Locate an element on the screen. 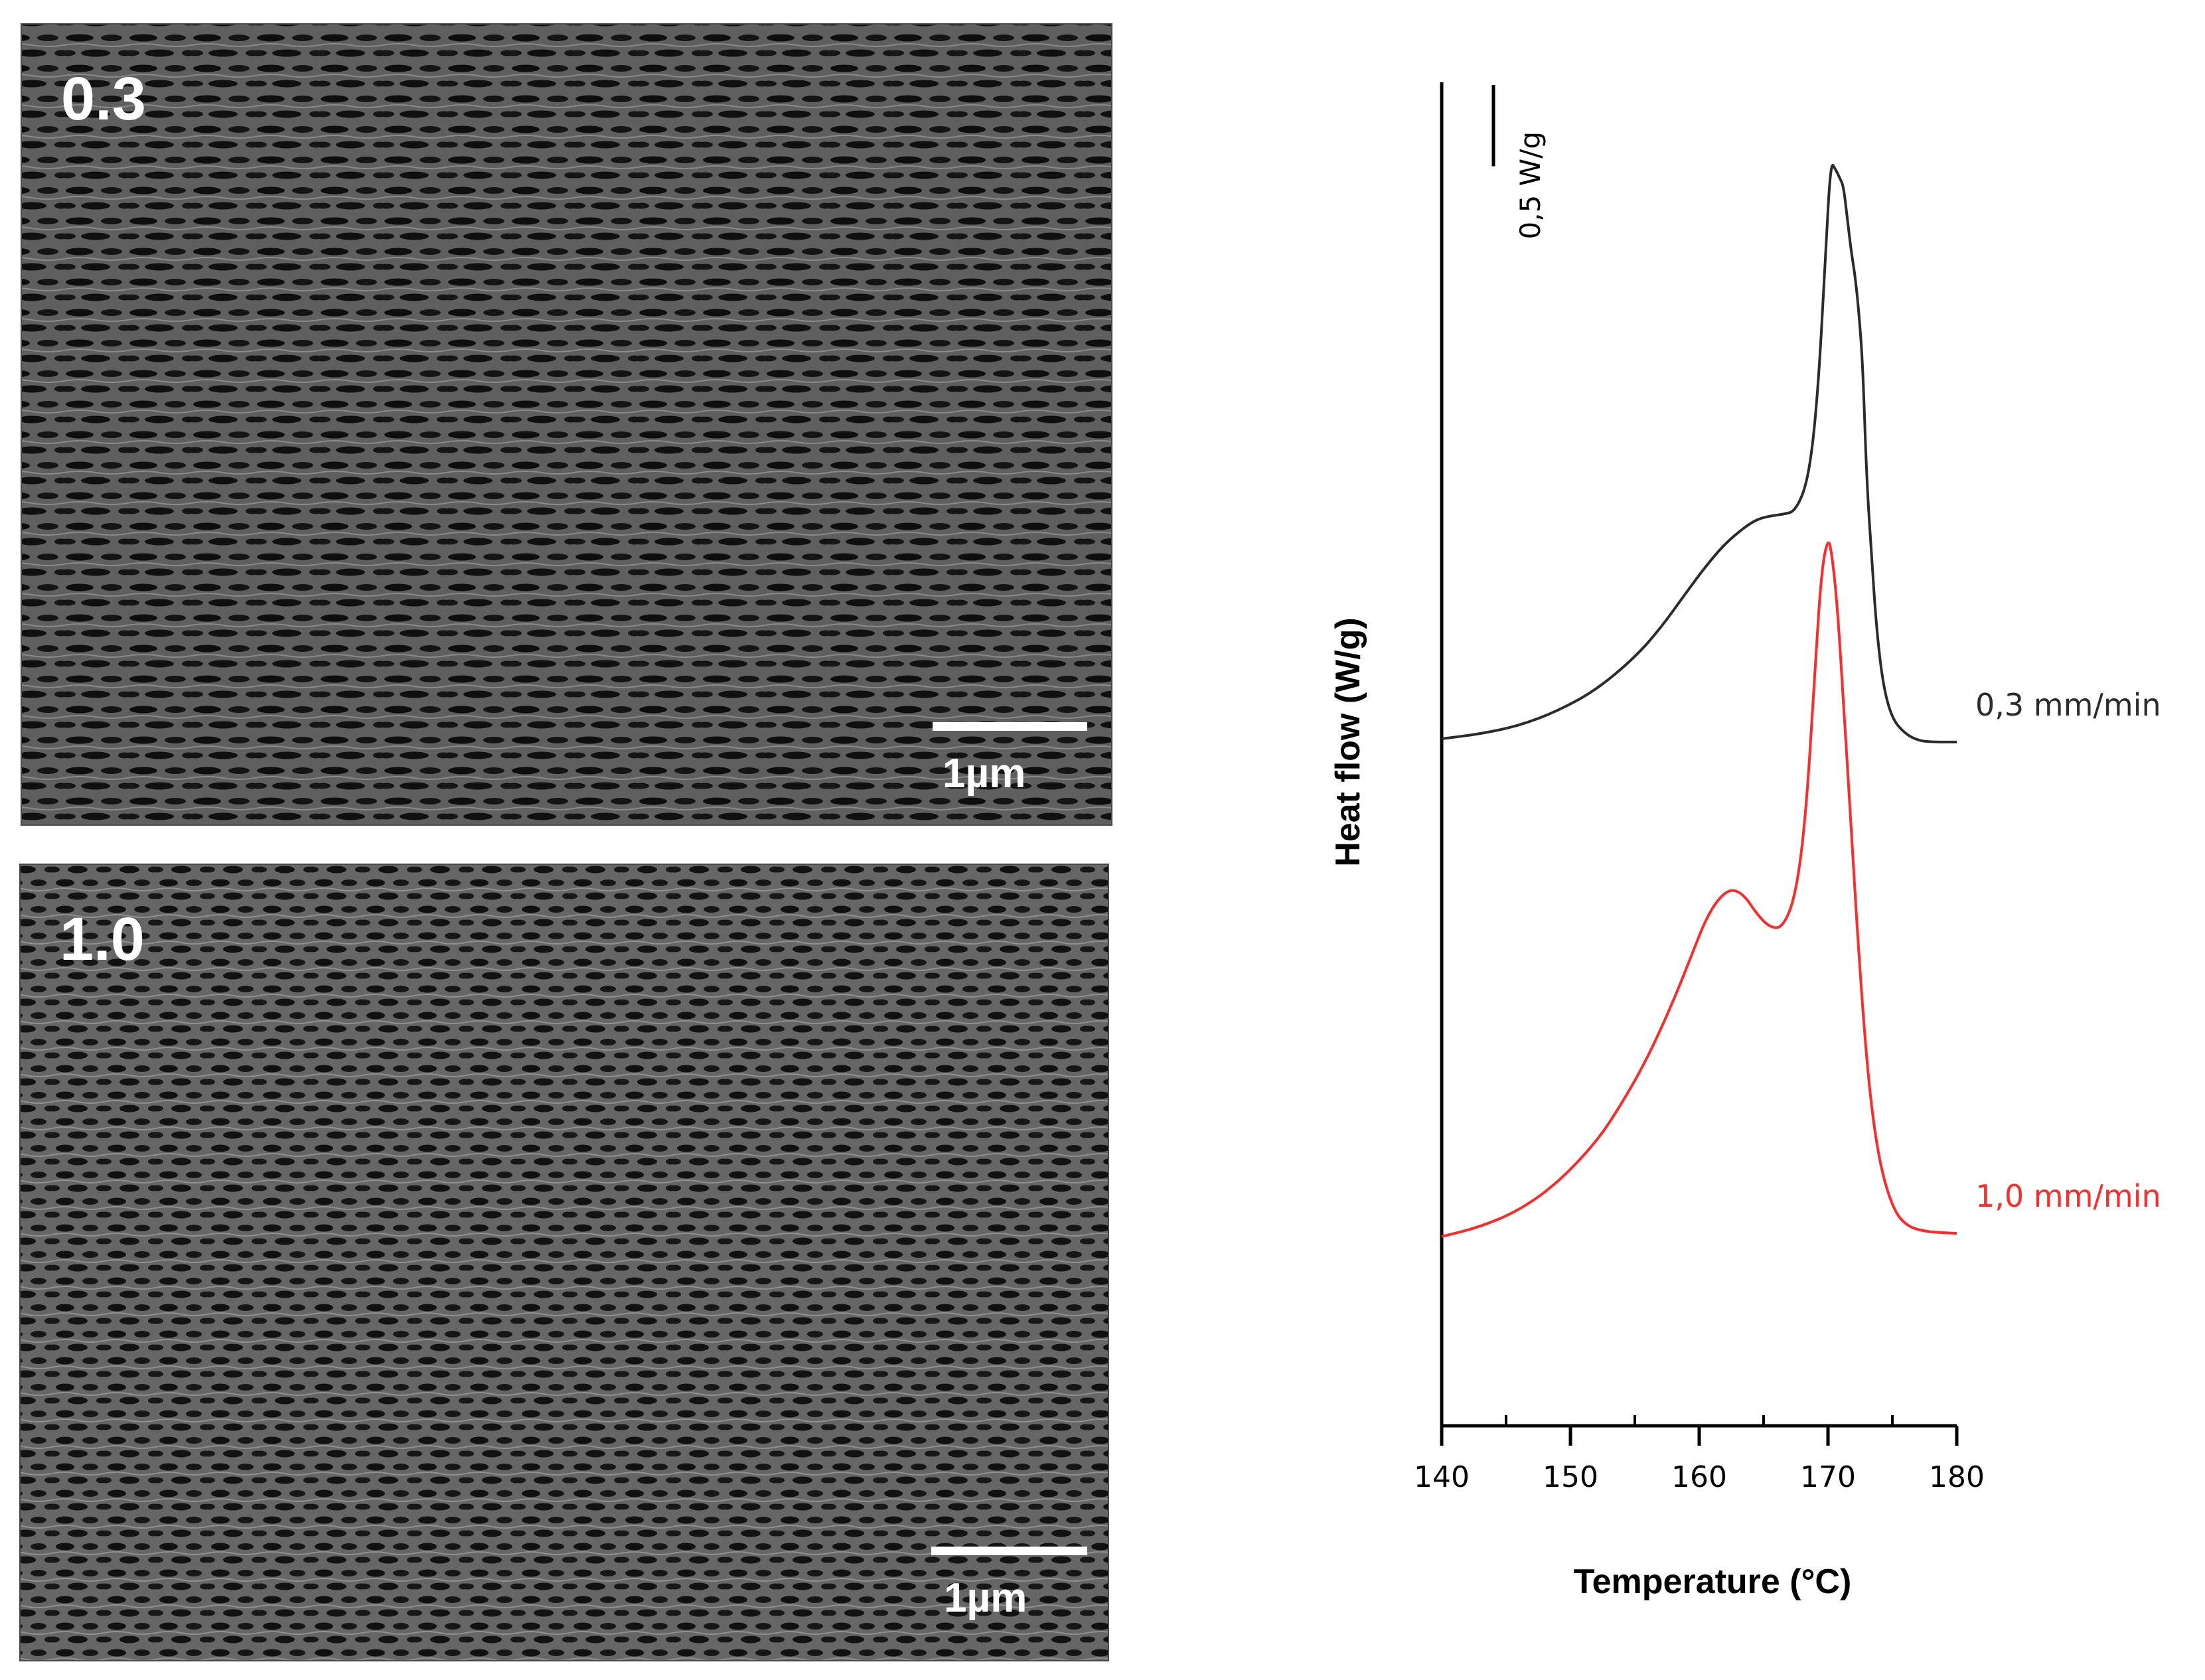 This screenshot has width=2205, height=1680. x-tick-labels: 140 150 160 170 180 is located at coordinates (1699, 1477).